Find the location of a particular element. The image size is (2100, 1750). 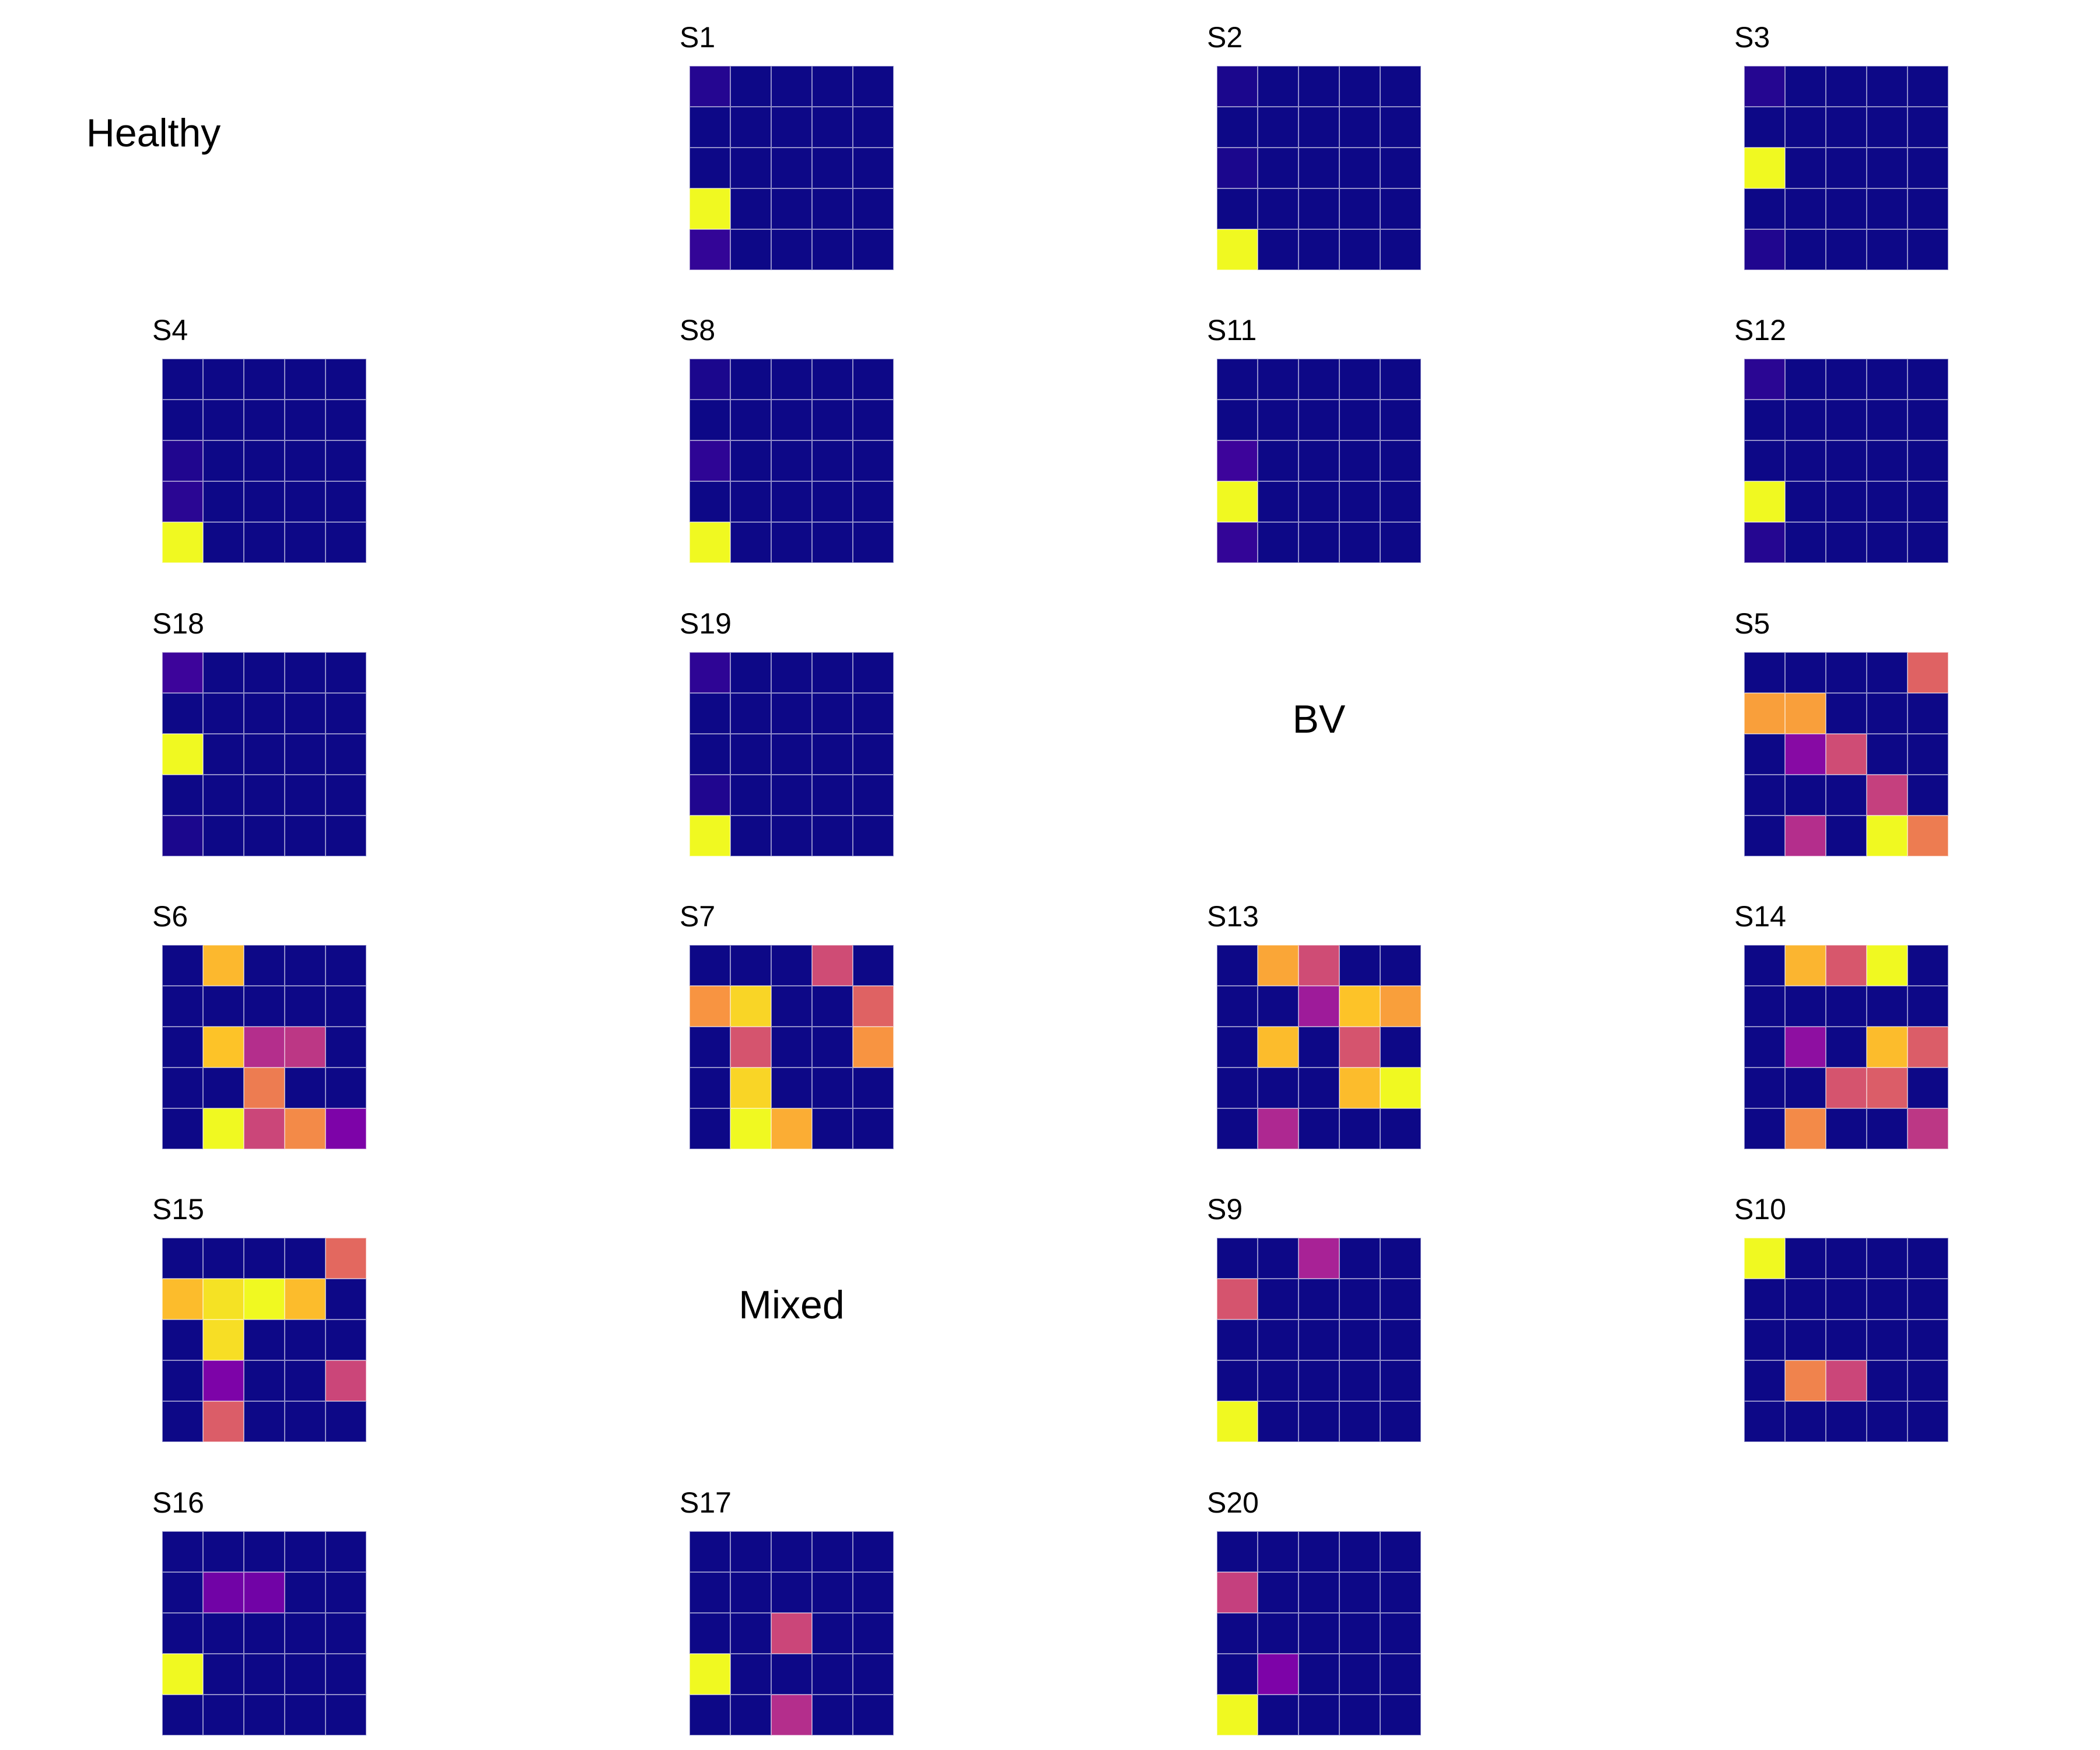

heatmap-cell-r4-c1 is located at coordinates (223, 1421).